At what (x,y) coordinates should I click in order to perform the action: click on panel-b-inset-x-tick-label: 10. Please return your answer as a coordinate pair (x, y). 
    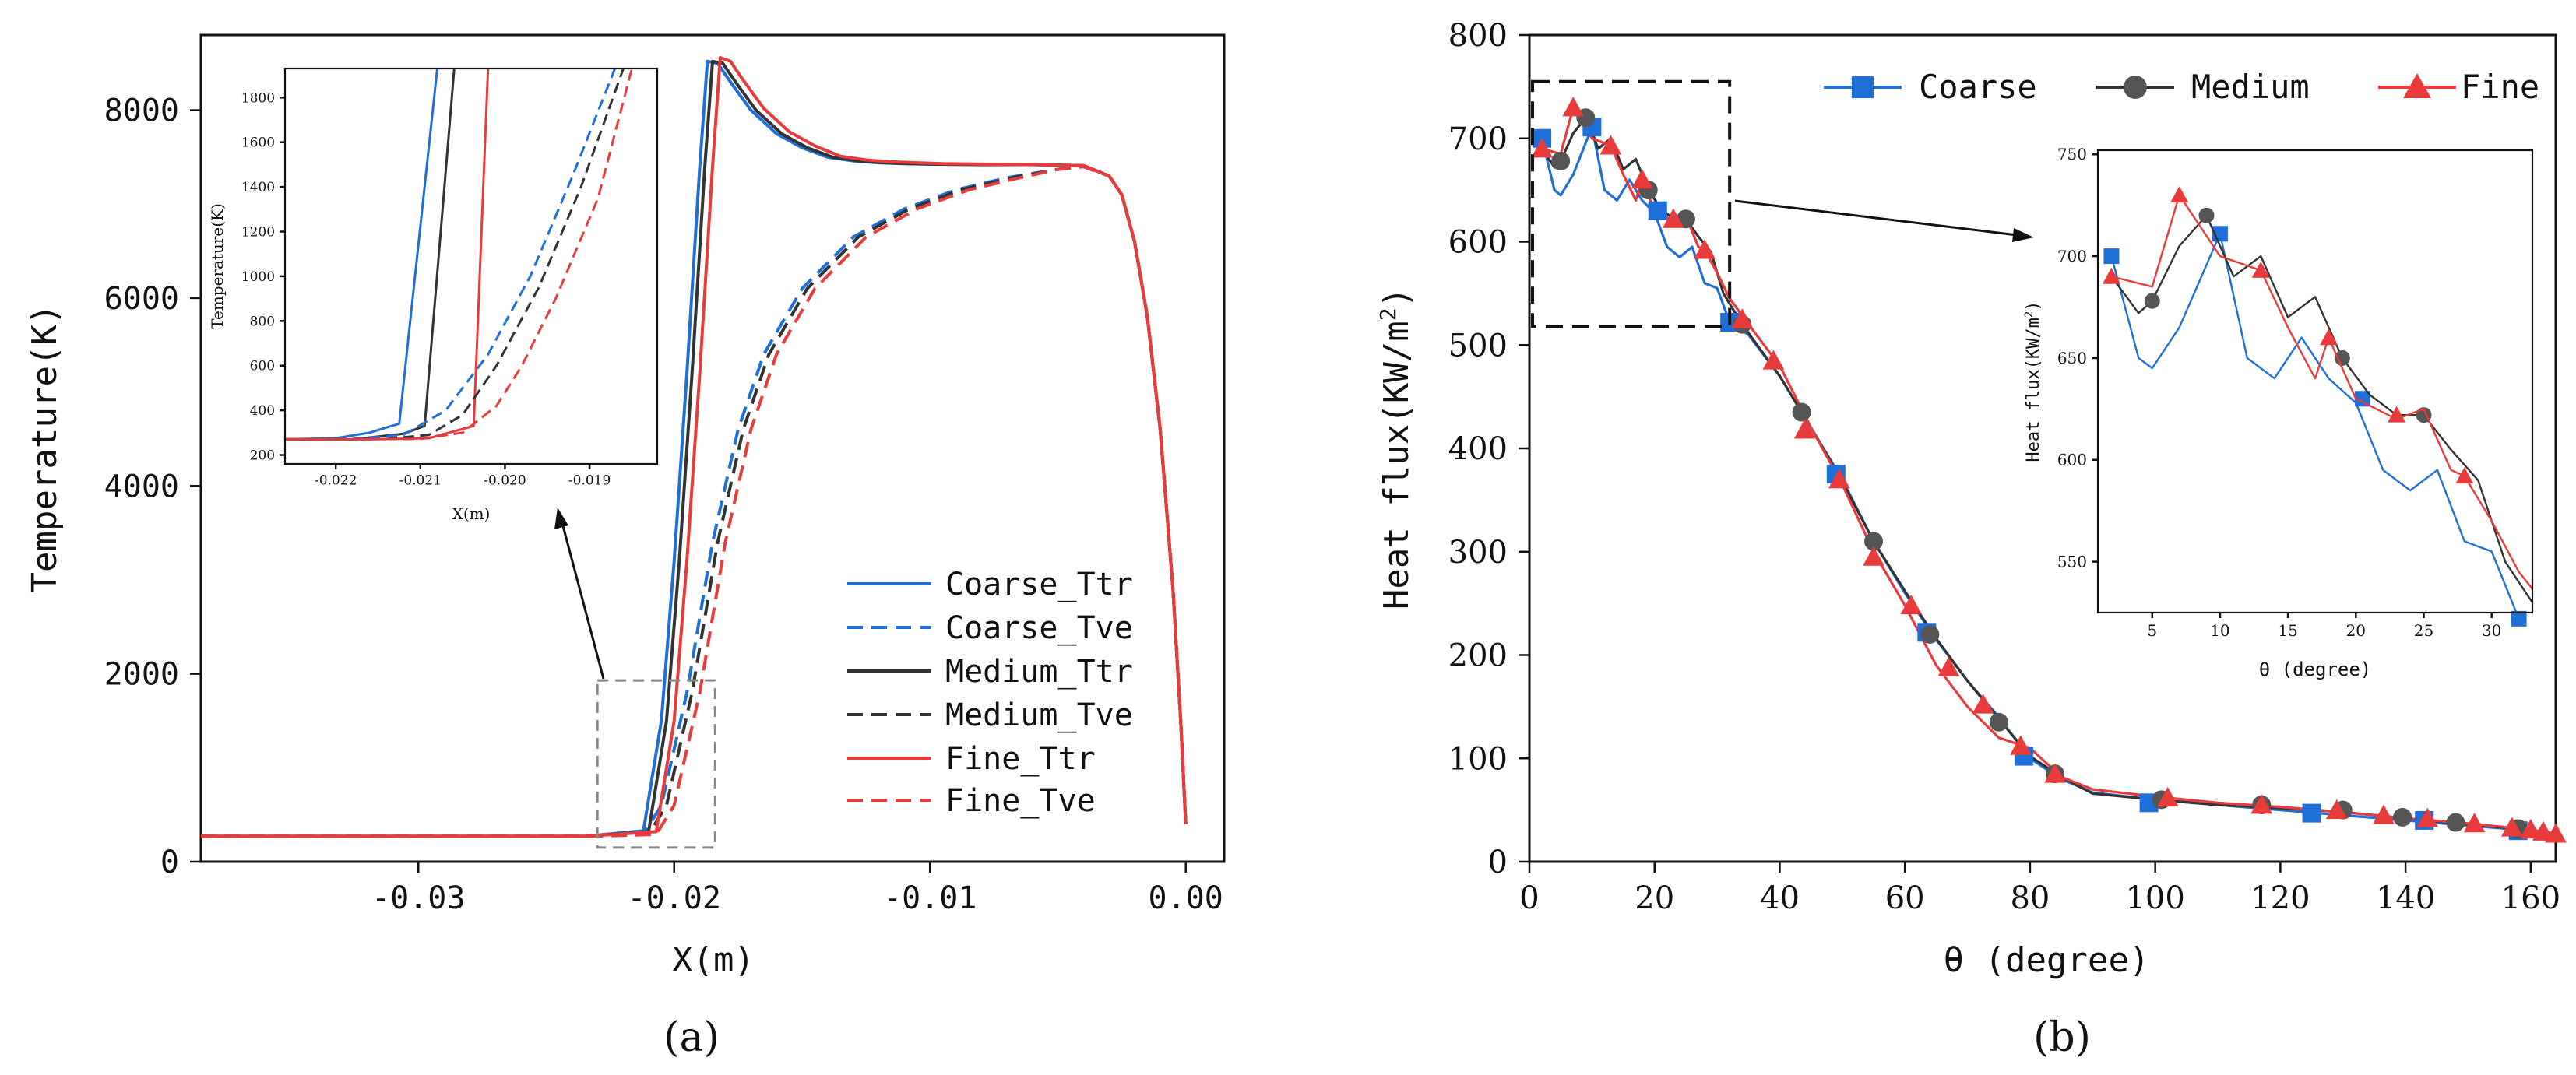
    Looking at the image, I should click on (2219, 630).